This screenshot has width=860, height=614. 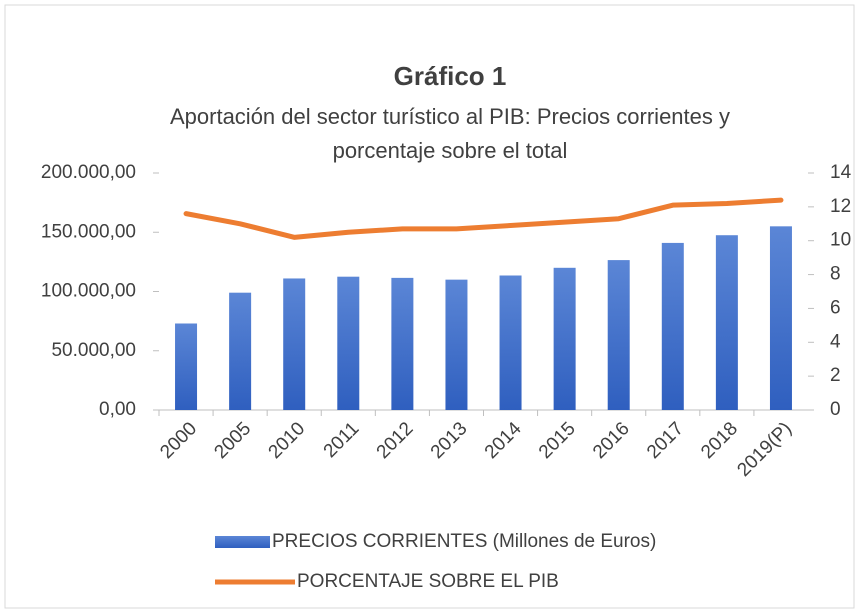 I want to click on y2-tick-label: 4, so click(x=835, y=341).